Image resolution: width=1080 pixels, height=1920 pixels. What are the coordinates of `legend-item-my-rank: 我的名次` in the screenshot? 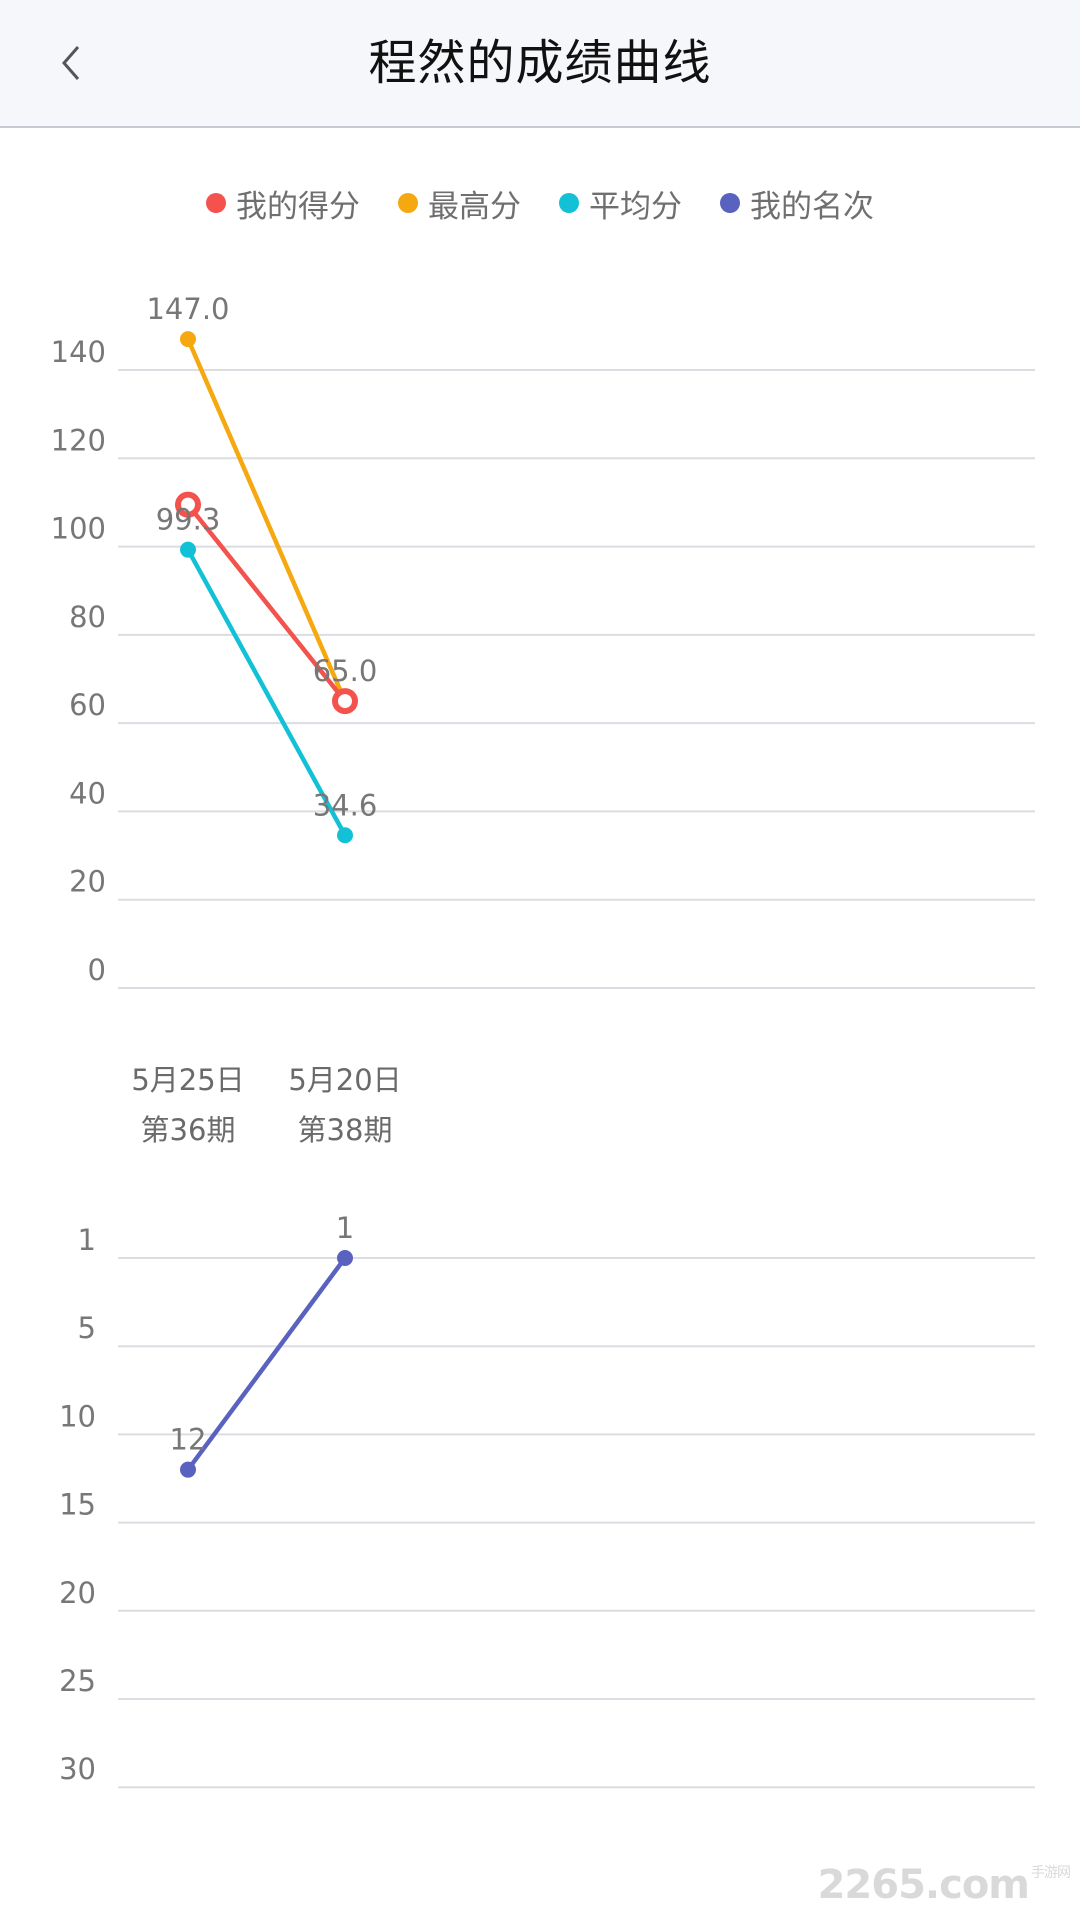 It's located at (797, 203).